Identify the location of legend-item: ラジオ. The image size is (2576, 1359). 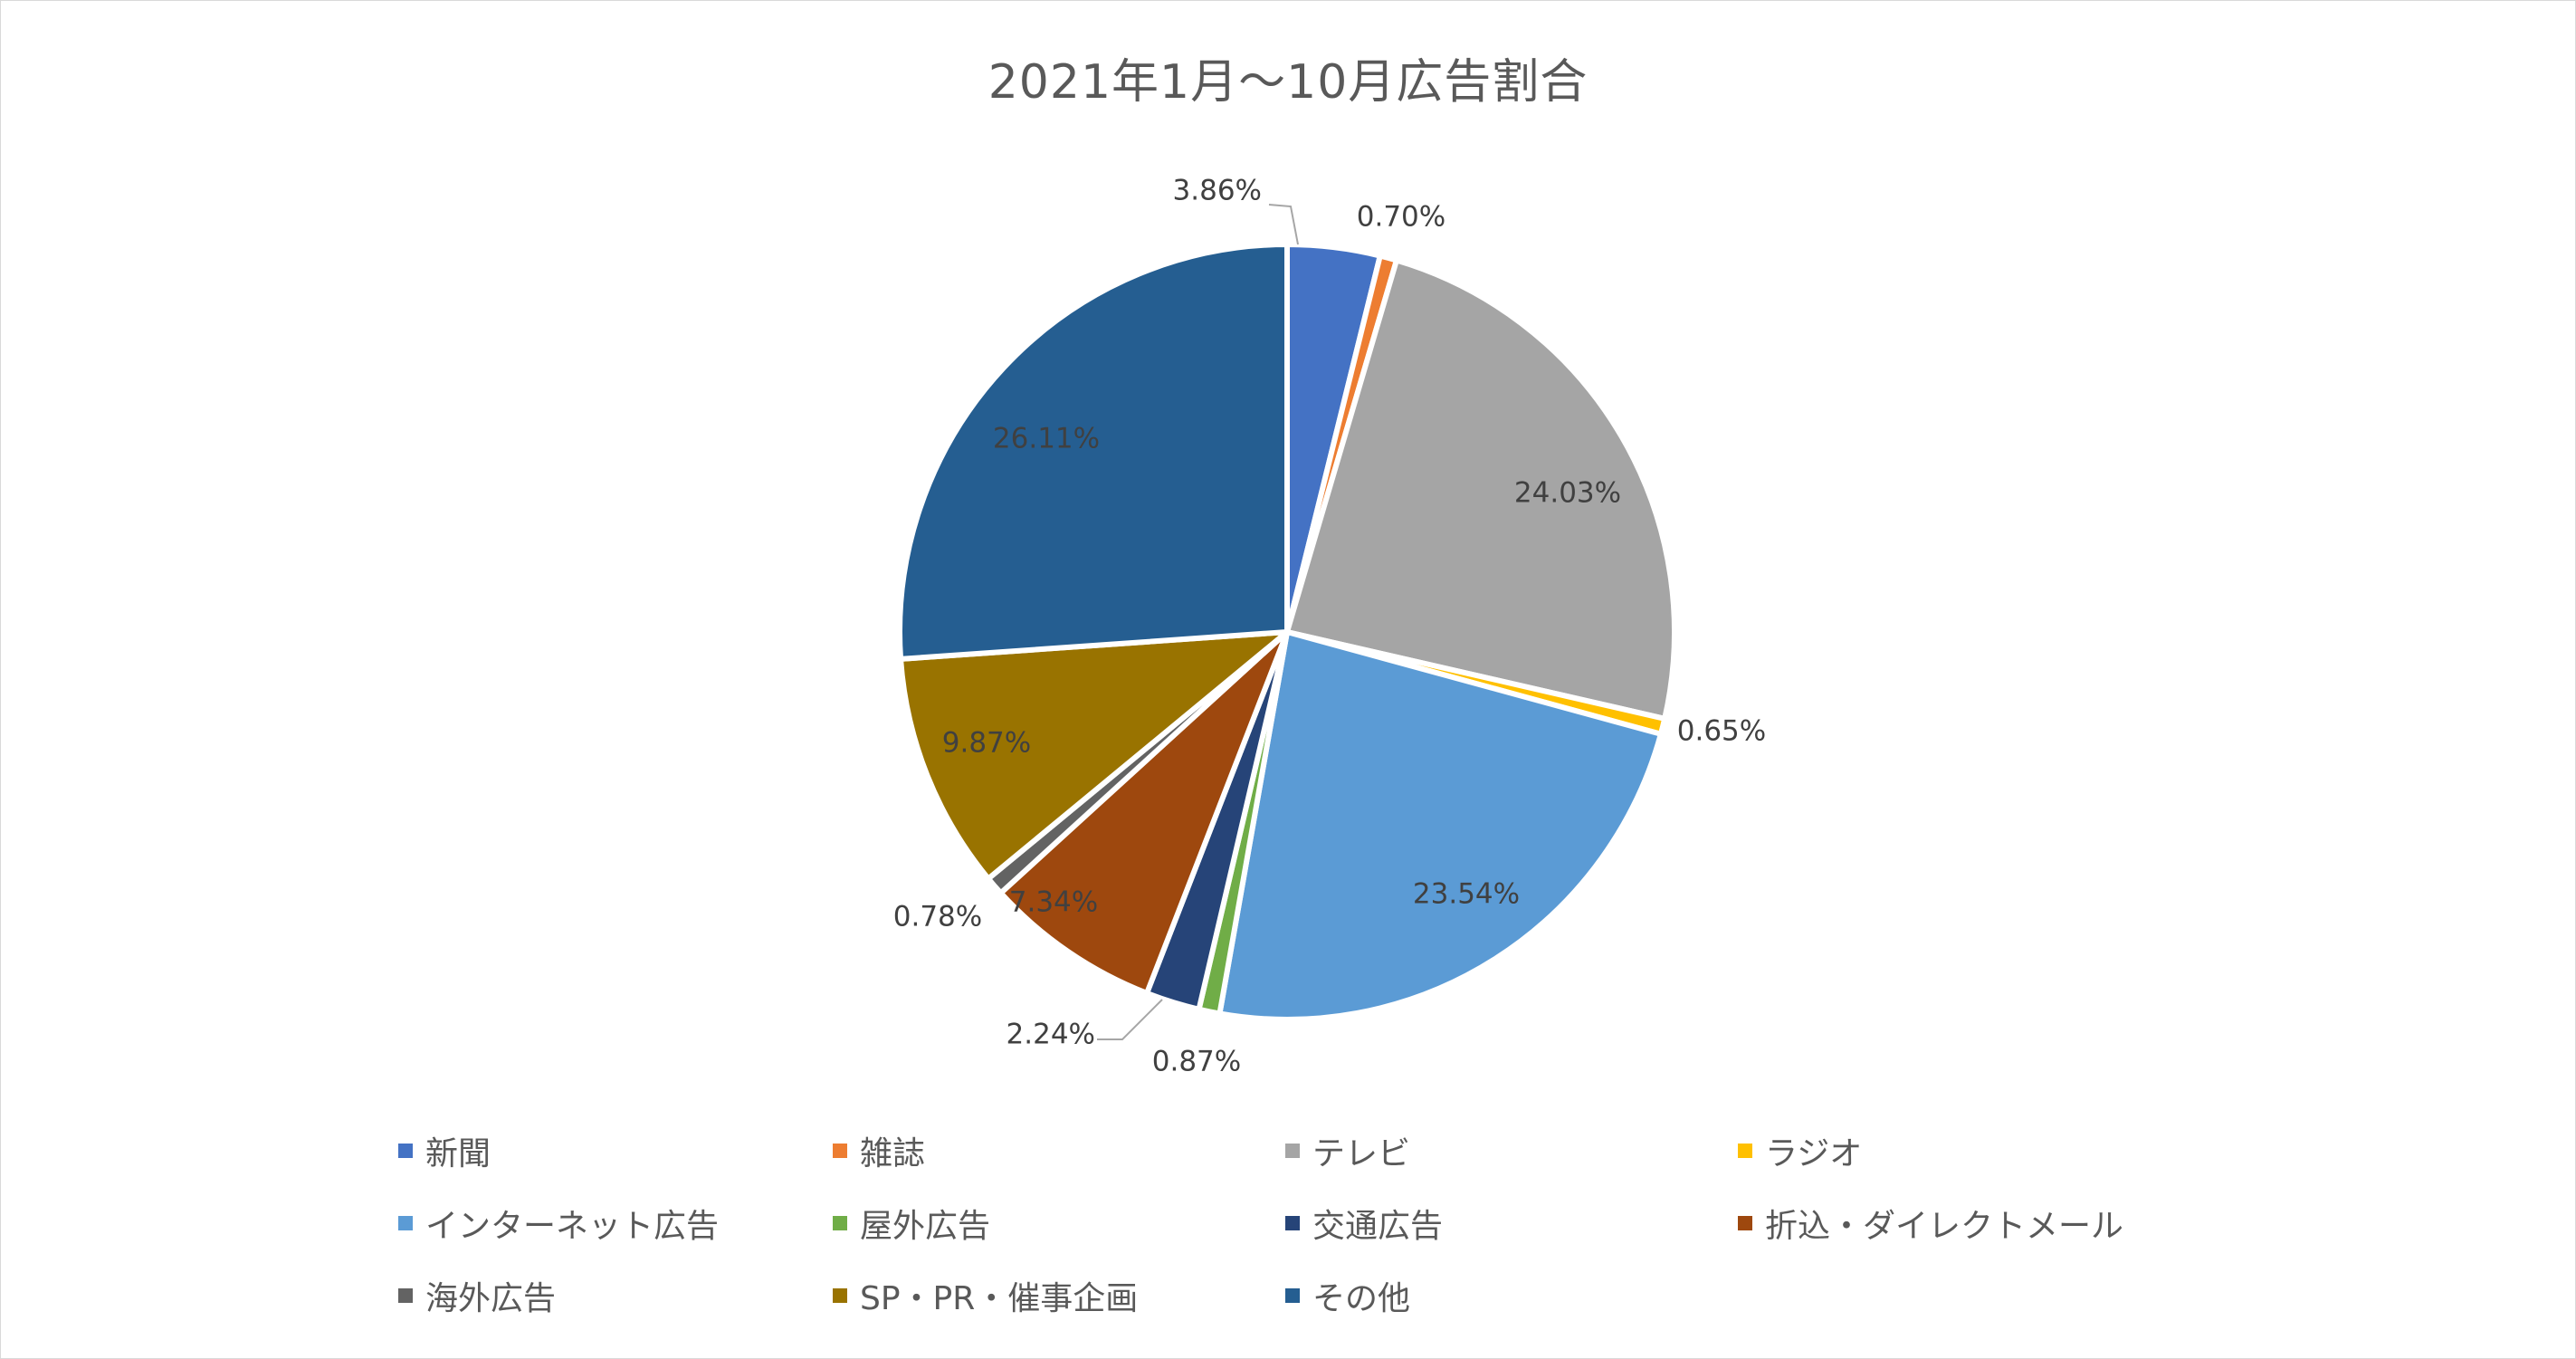
(1800, 1150).